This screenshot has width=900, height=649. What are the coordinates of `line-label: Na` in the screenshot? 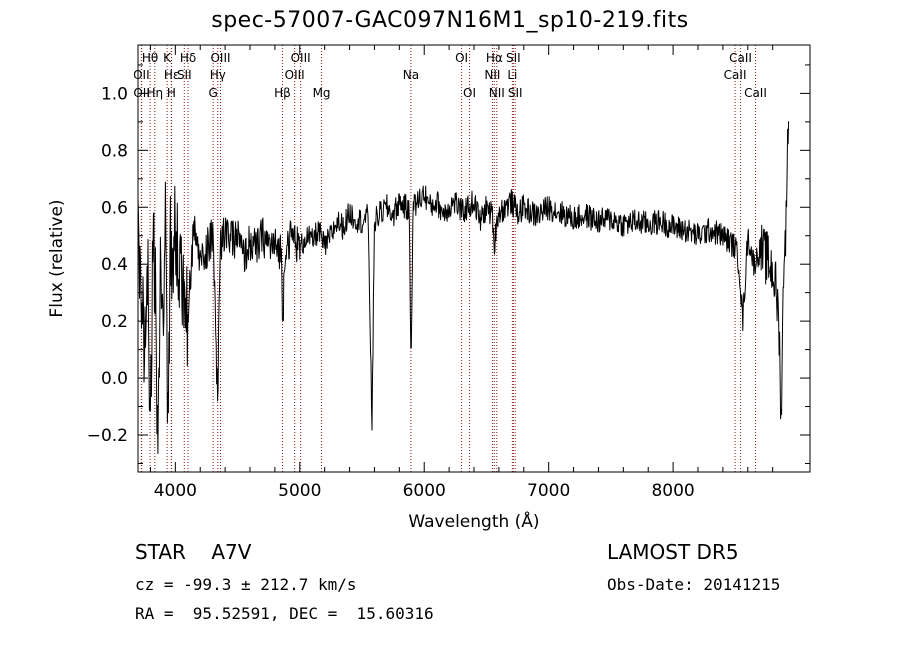 It's located at (411, 75).